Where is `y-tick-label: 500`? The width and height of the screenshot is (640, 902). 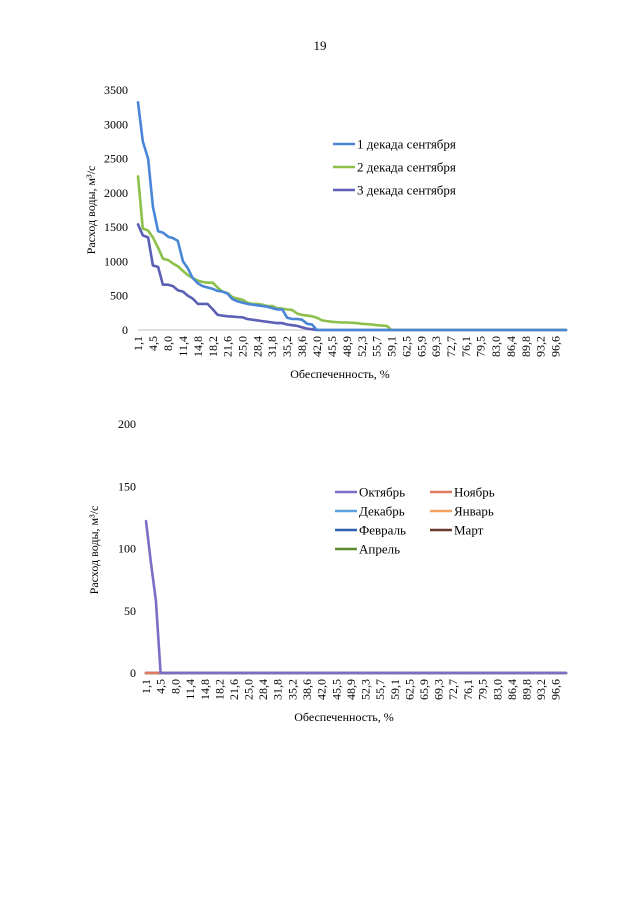 y-tick-label: 500 is located at coordinates (119, 296).